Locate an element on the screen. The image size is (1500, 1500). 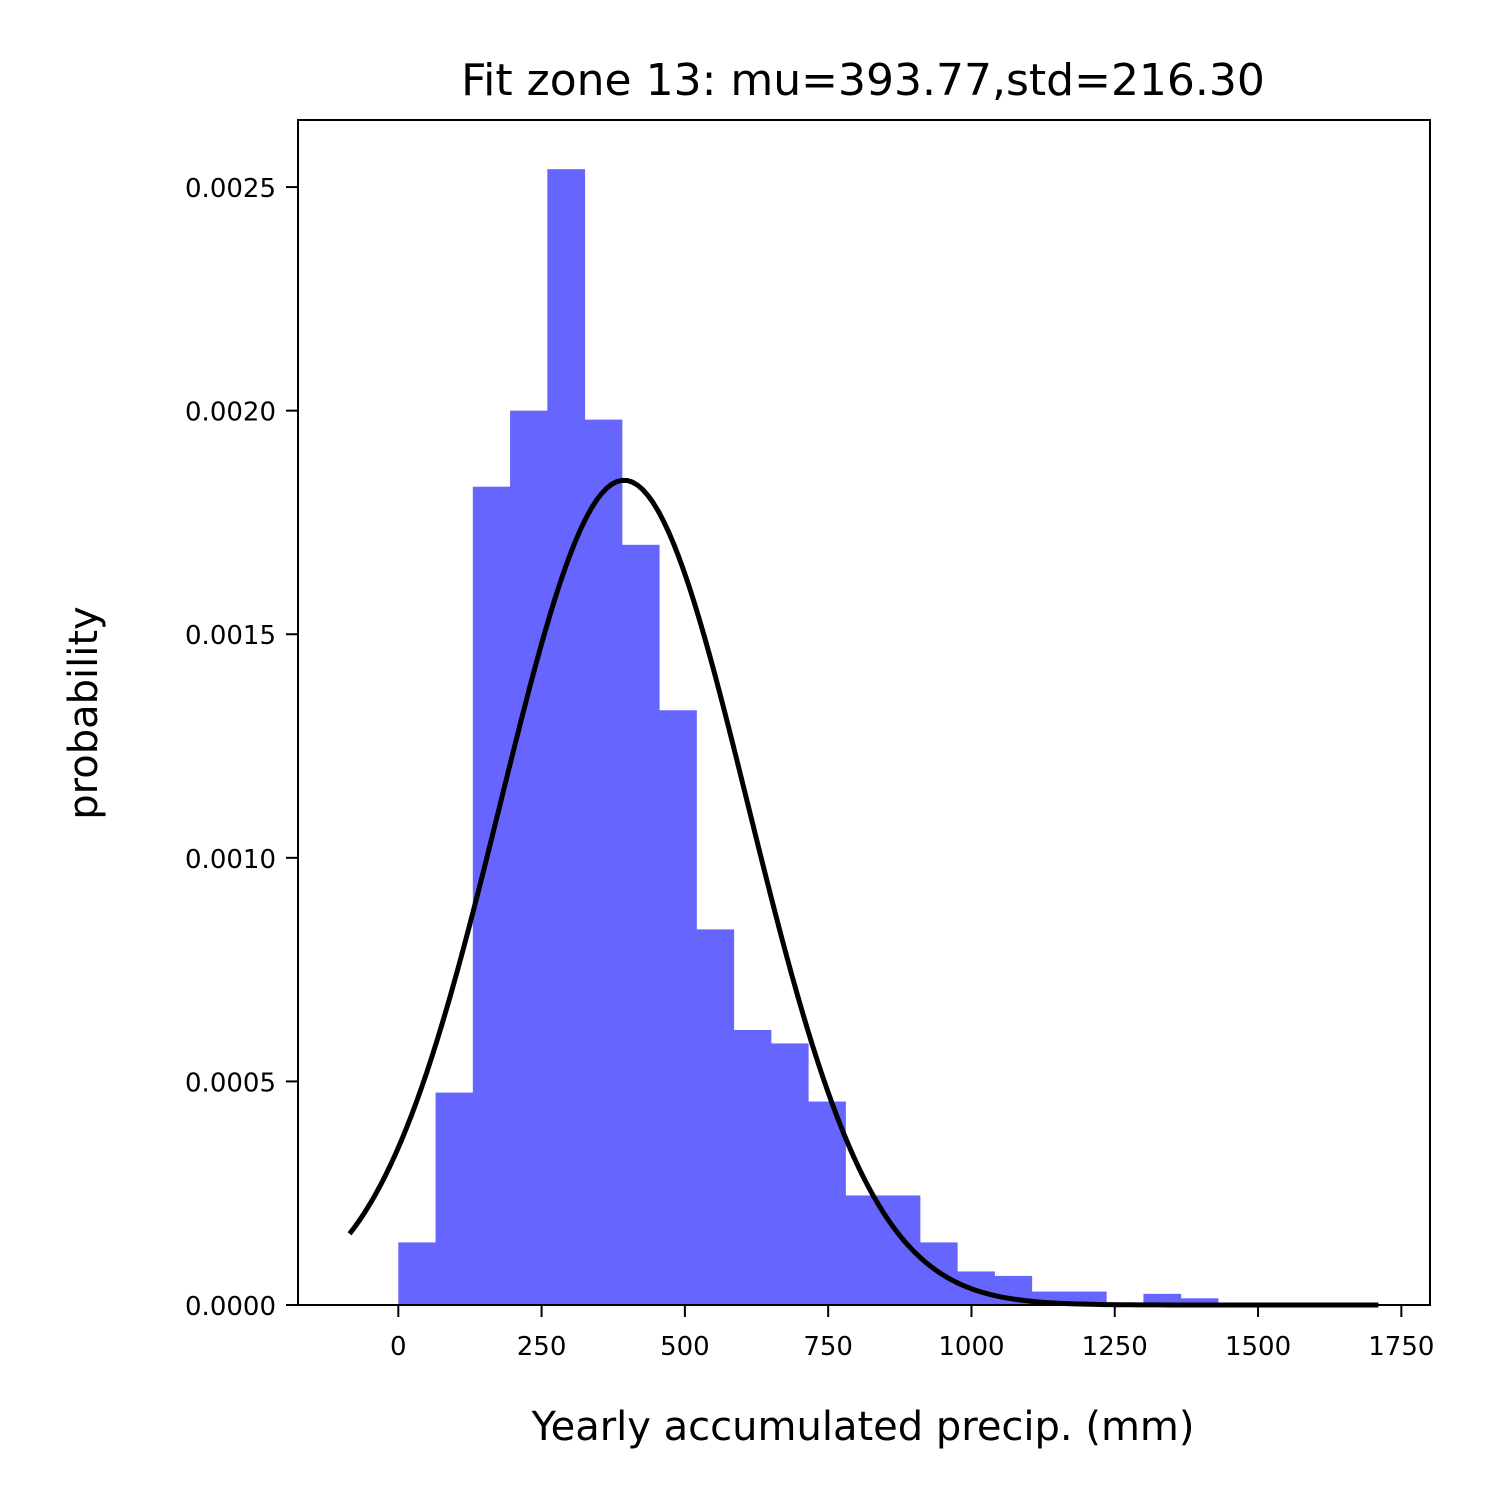
x-tick-label: 250 is located at coordinates (542, 1347).